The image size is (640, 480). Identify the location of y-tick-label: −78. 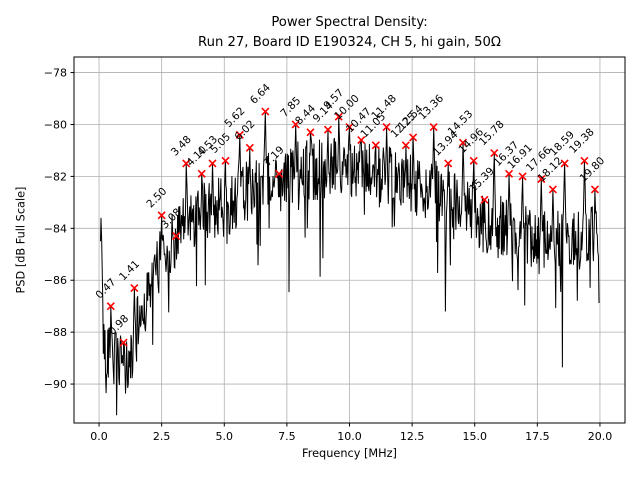
(55, 73).